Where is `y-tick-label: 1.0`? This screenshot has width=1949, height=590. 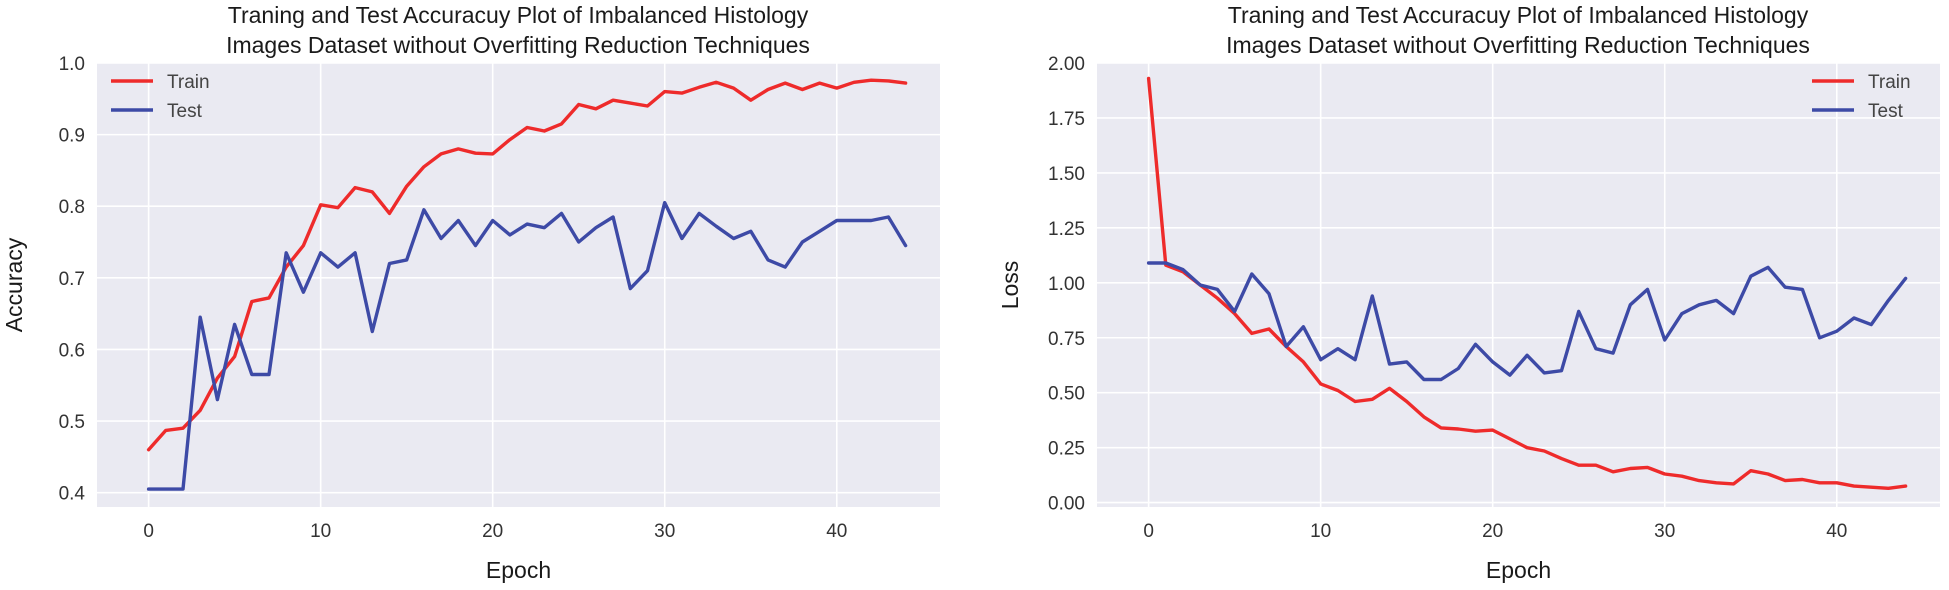
y-tick-label: 1.0 is located at coordinates (72, 64).